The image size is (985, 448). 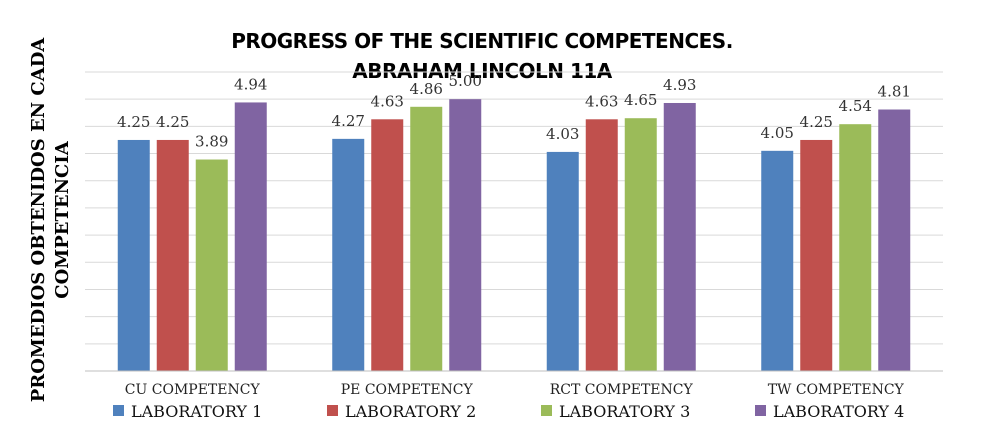 What do you see at coordinates (465, 81) in the screenshot?
I see `data-label: 5.00` at bounding box center [465, 81].